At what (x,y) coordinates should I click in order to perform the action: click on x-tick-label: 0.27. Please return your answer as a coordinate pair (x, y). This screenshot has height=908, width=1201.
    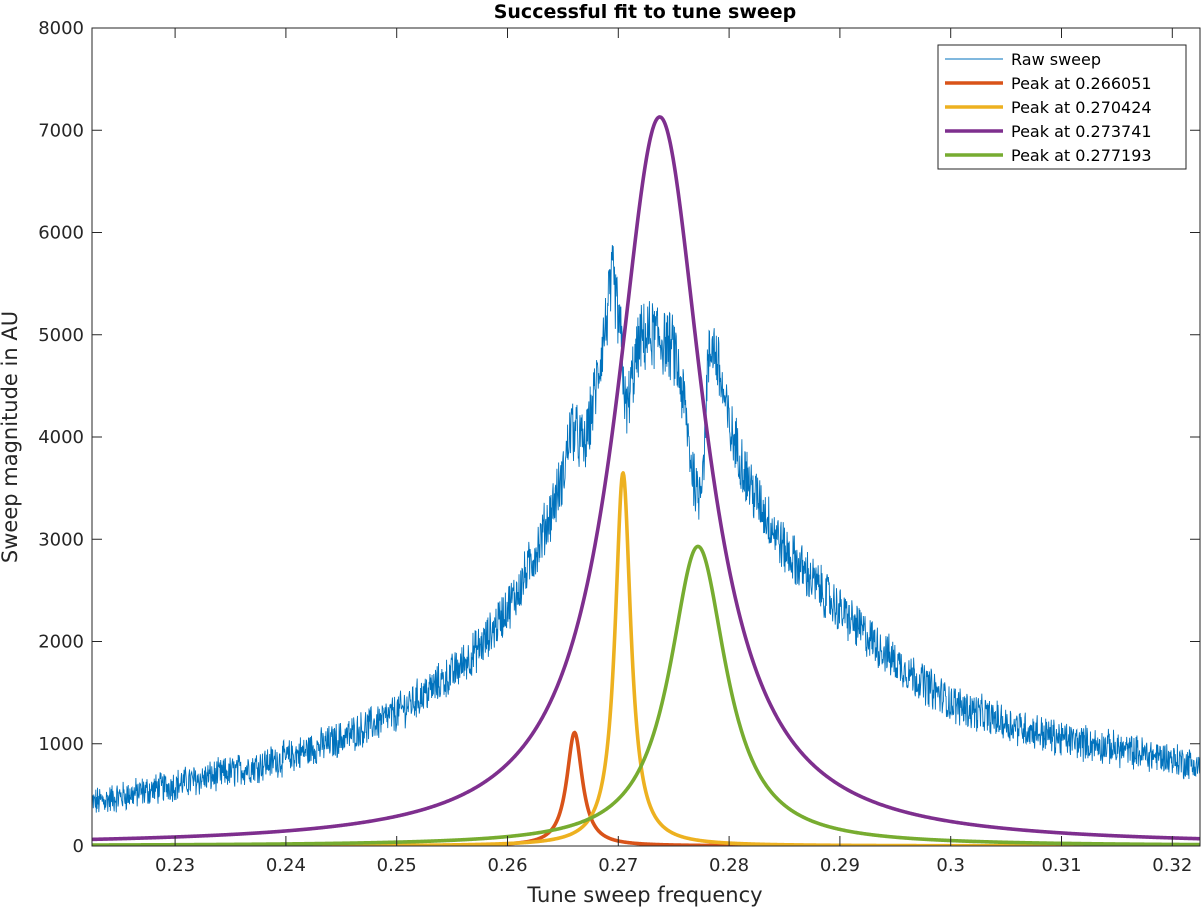
    Looking at the image, I should click on (618, 865).